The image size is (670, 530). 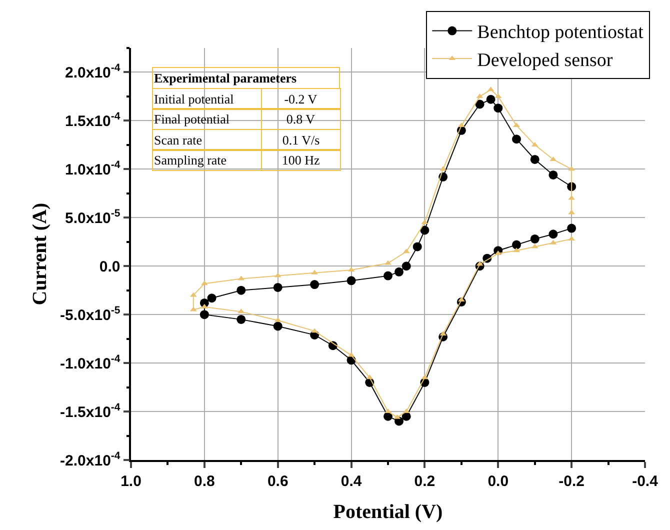 What do you see at coordinates (131, 481) in the screenshot?
I see `x-tick-label: 1.0` at bounding box center [131, 481].